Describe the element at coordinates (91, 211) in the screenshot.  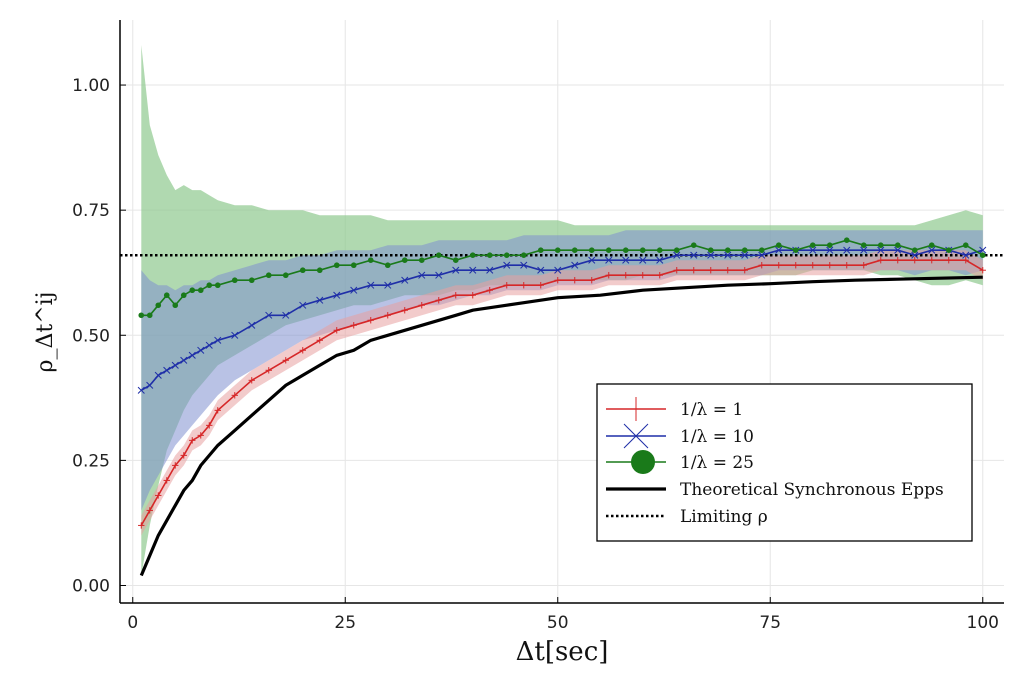
I see `y-tick-label: 0.75` at that location.